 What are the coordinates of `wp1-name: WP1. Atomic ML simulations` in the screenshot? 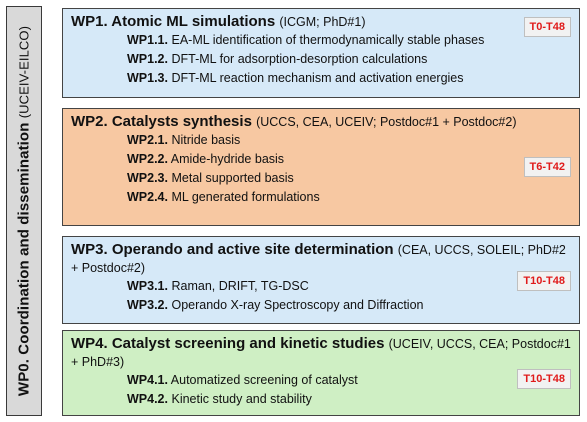 It's located at (173, 21).